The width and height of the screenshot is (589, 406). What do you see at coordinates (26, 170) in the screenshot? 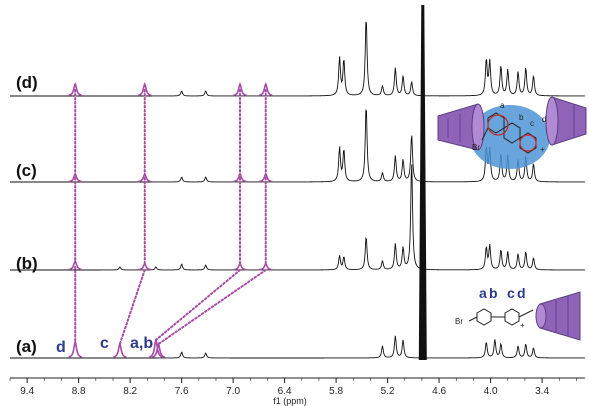
I see `trace-label-c: (c)` at bounding box center [26, 170].